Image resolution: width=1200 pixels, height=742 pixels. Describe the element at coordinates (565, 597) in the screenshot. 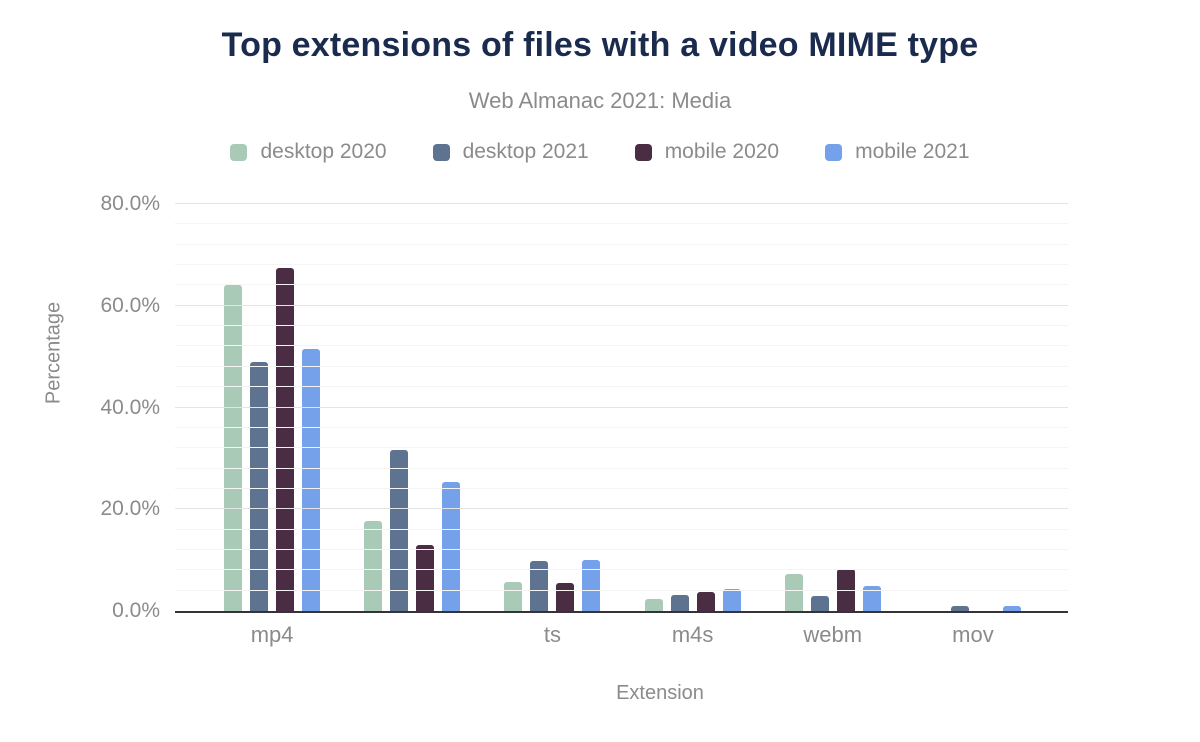

I see `bar-mobile-2020-ts` at that location.